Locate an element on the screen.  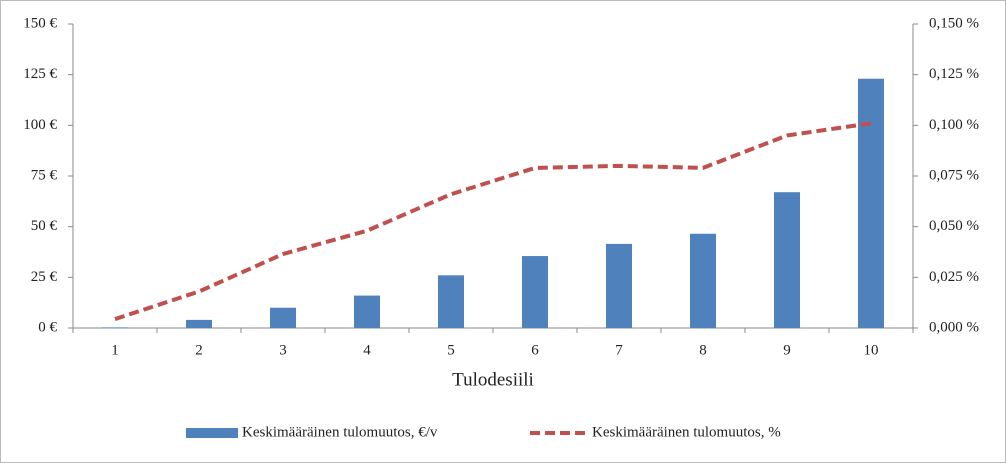
y-tick-label: 25 € is located at coordinates (44, 277).